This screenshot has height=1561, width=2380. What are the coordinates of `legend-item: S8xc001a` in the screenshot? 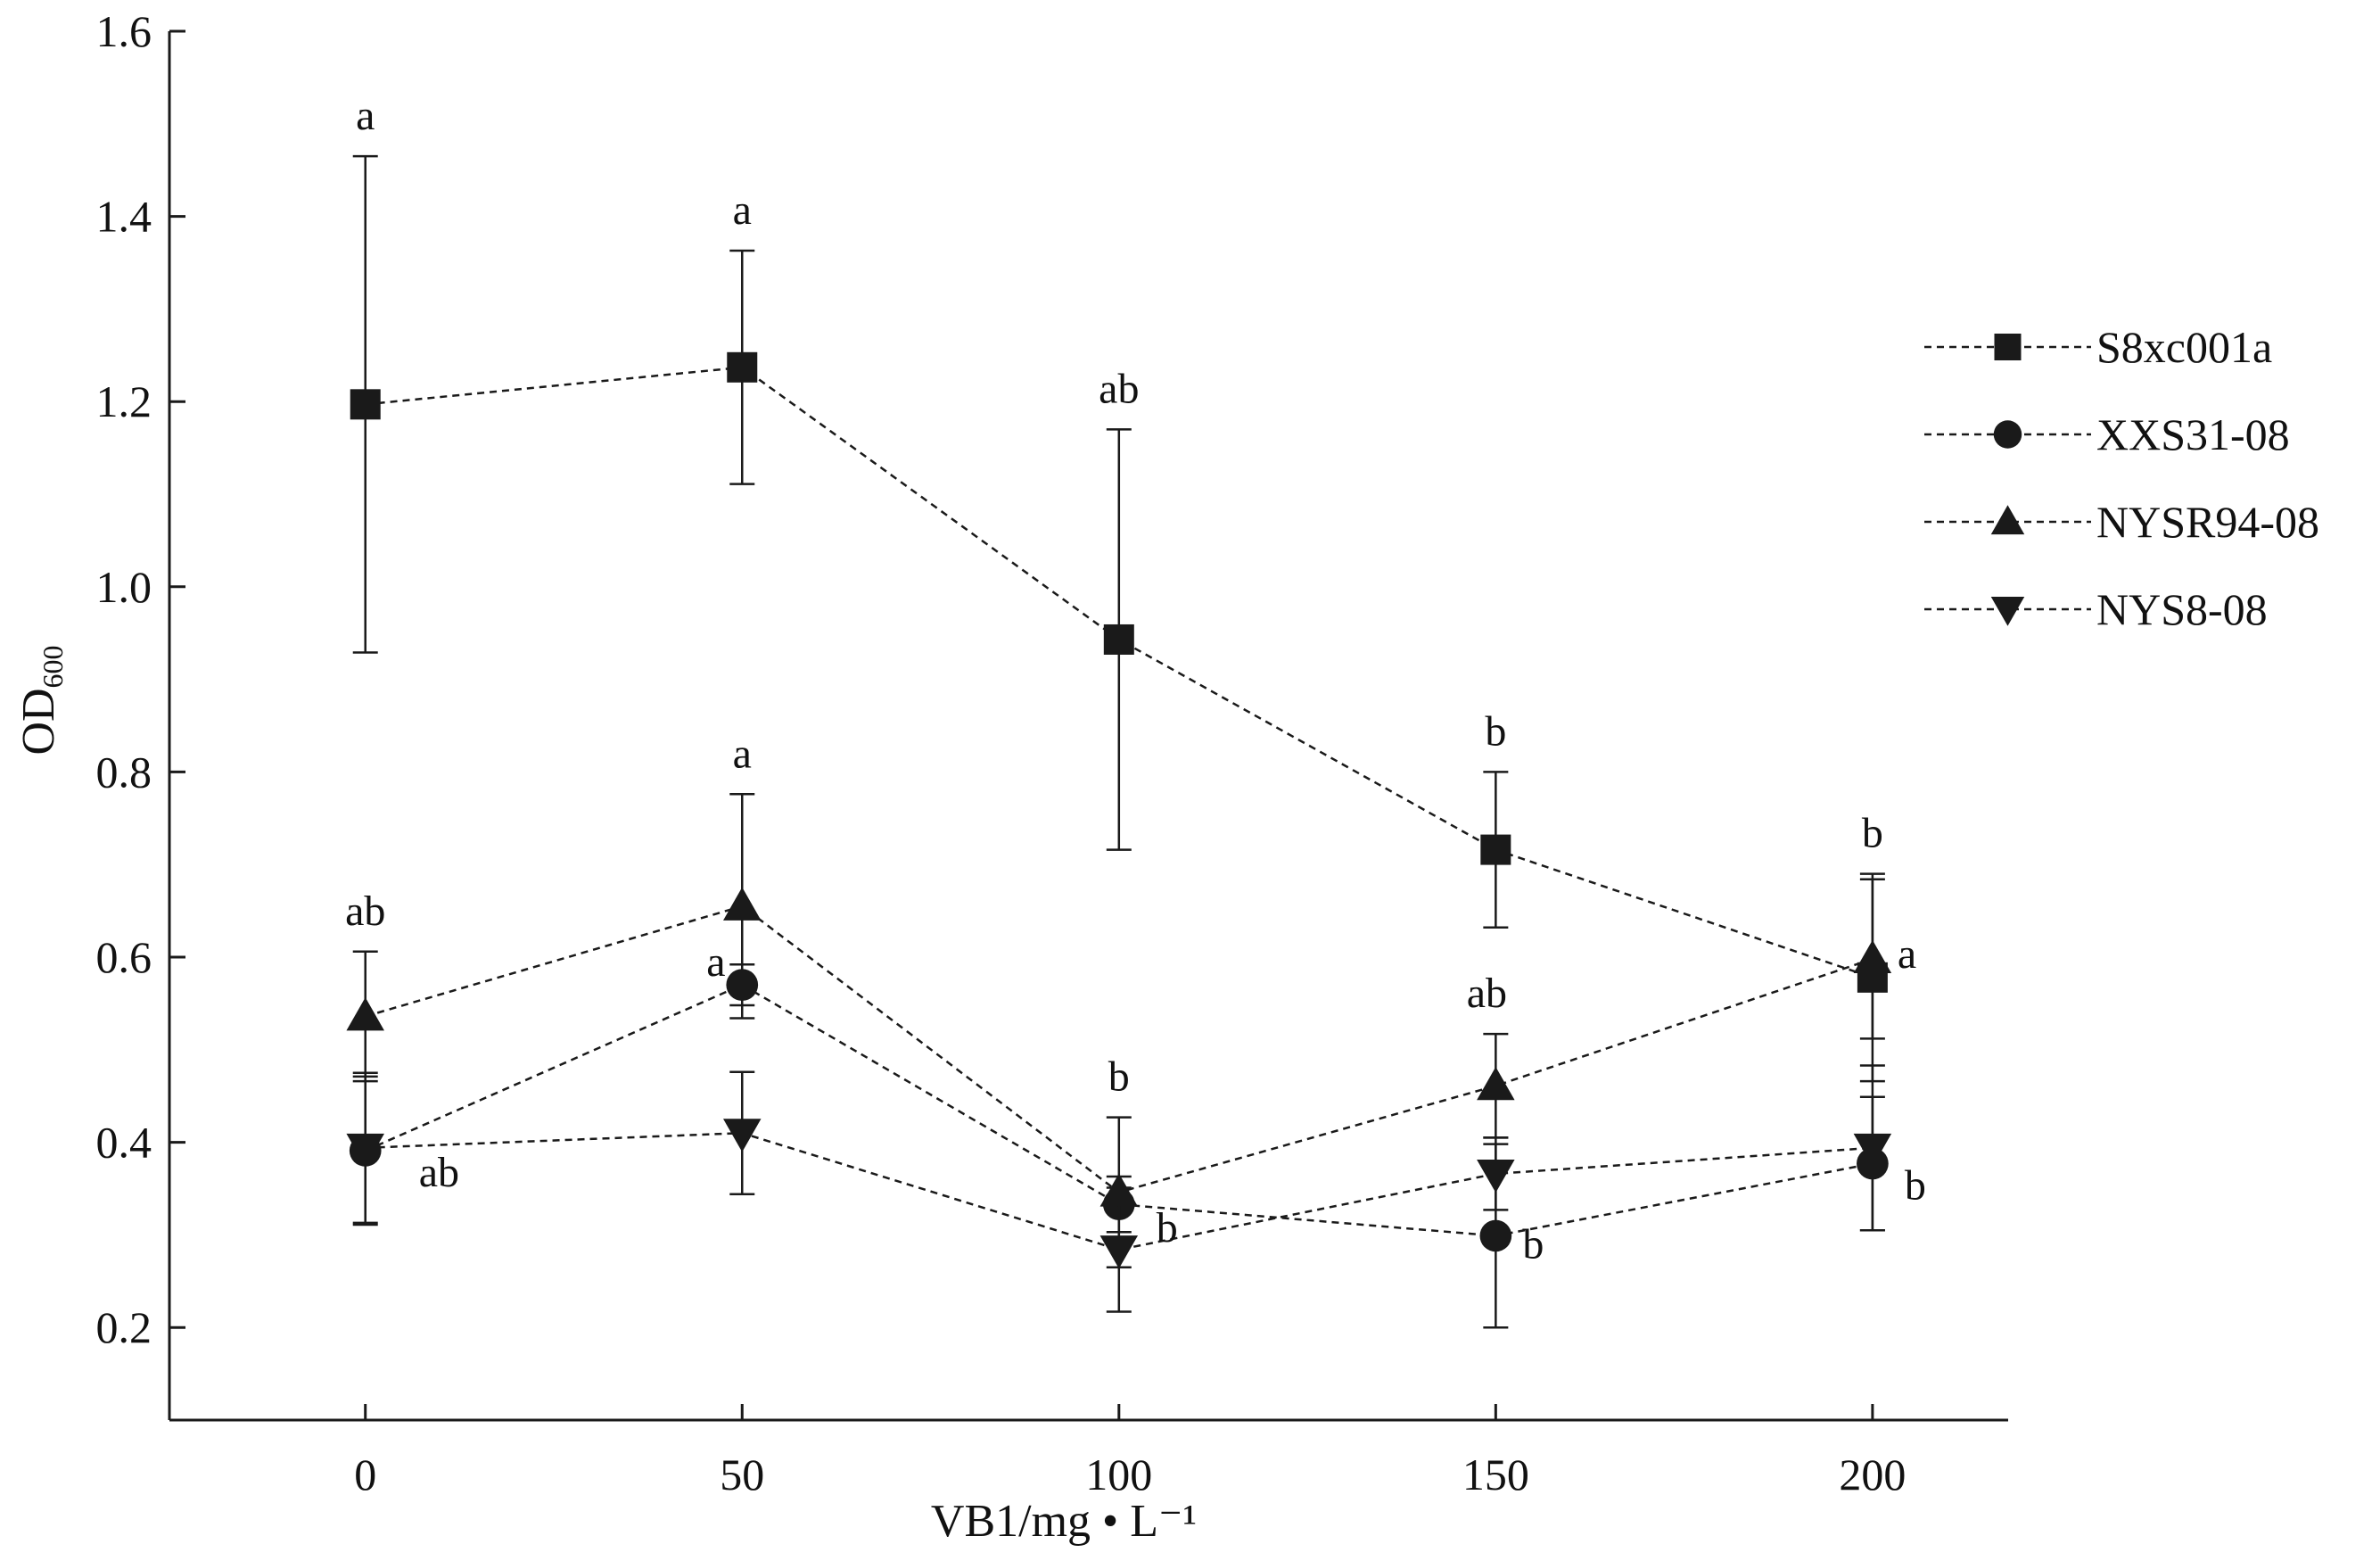 It's located at (2098, 347).